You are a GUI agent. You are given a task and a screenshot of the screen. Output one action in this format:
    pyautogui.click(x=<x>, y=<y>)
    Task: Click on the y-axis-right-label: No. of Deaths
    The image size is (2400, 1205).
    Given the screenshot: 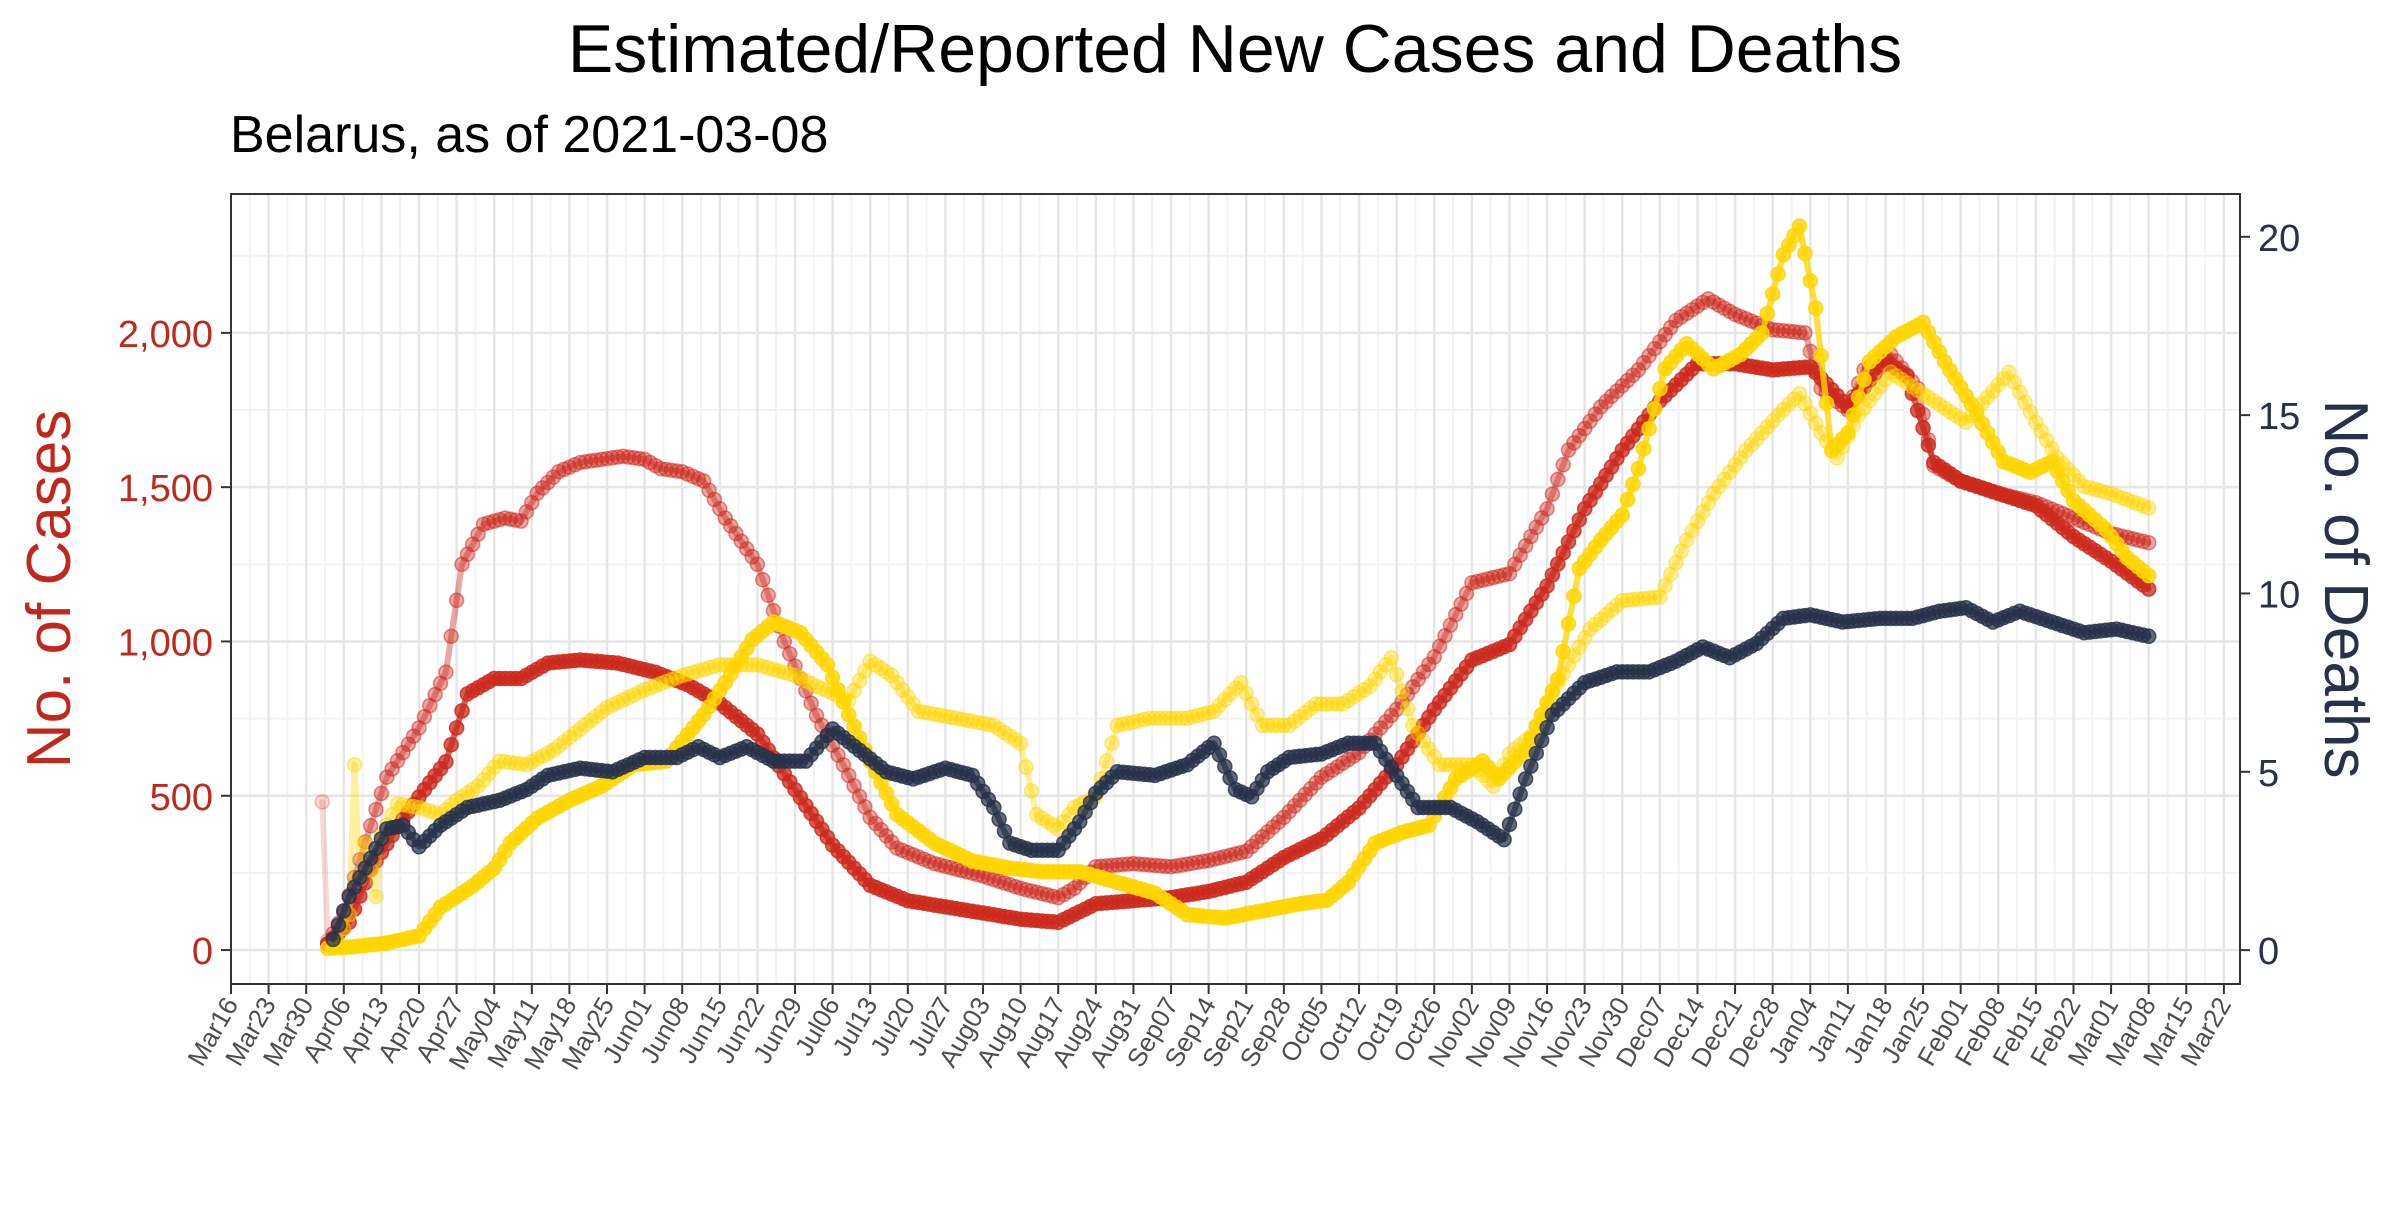 What is the action you would take?
    pyautogui.click(x=2345, y=588)
    